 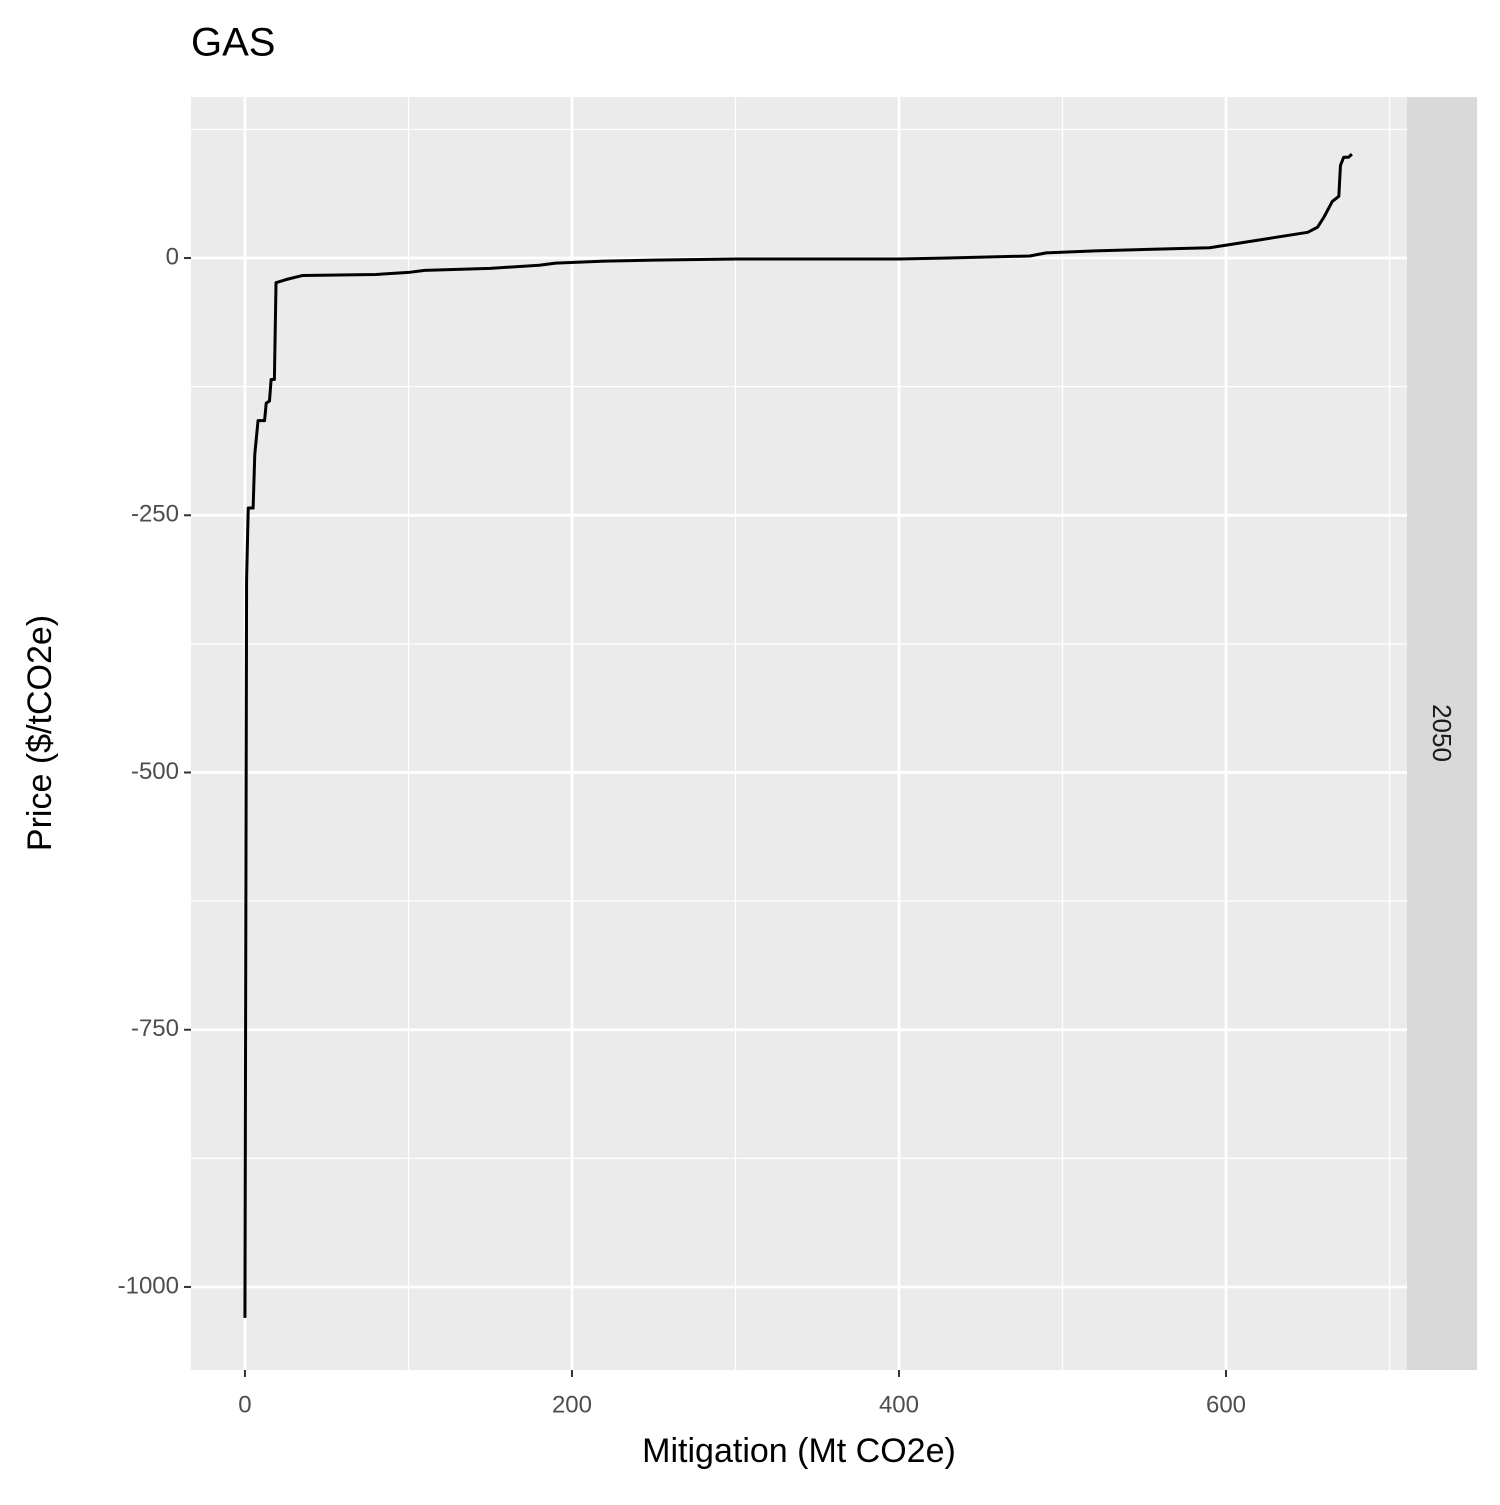 I want to click on y-tick-label: -500, so click(x=155, y=771).